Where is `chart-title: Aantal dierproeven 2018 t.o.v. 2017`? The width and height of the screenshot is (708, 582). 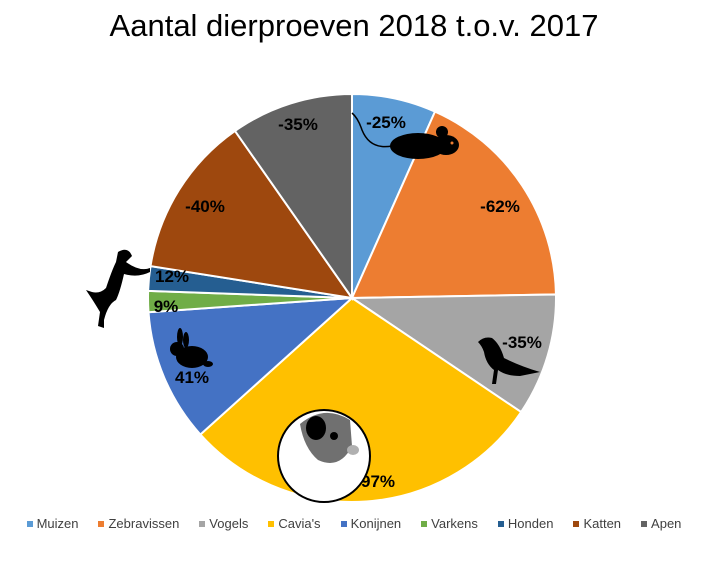
chart-title: Aantal dierproeven 2018 t.o.v. 2017 is located at coordinates (354, 25).